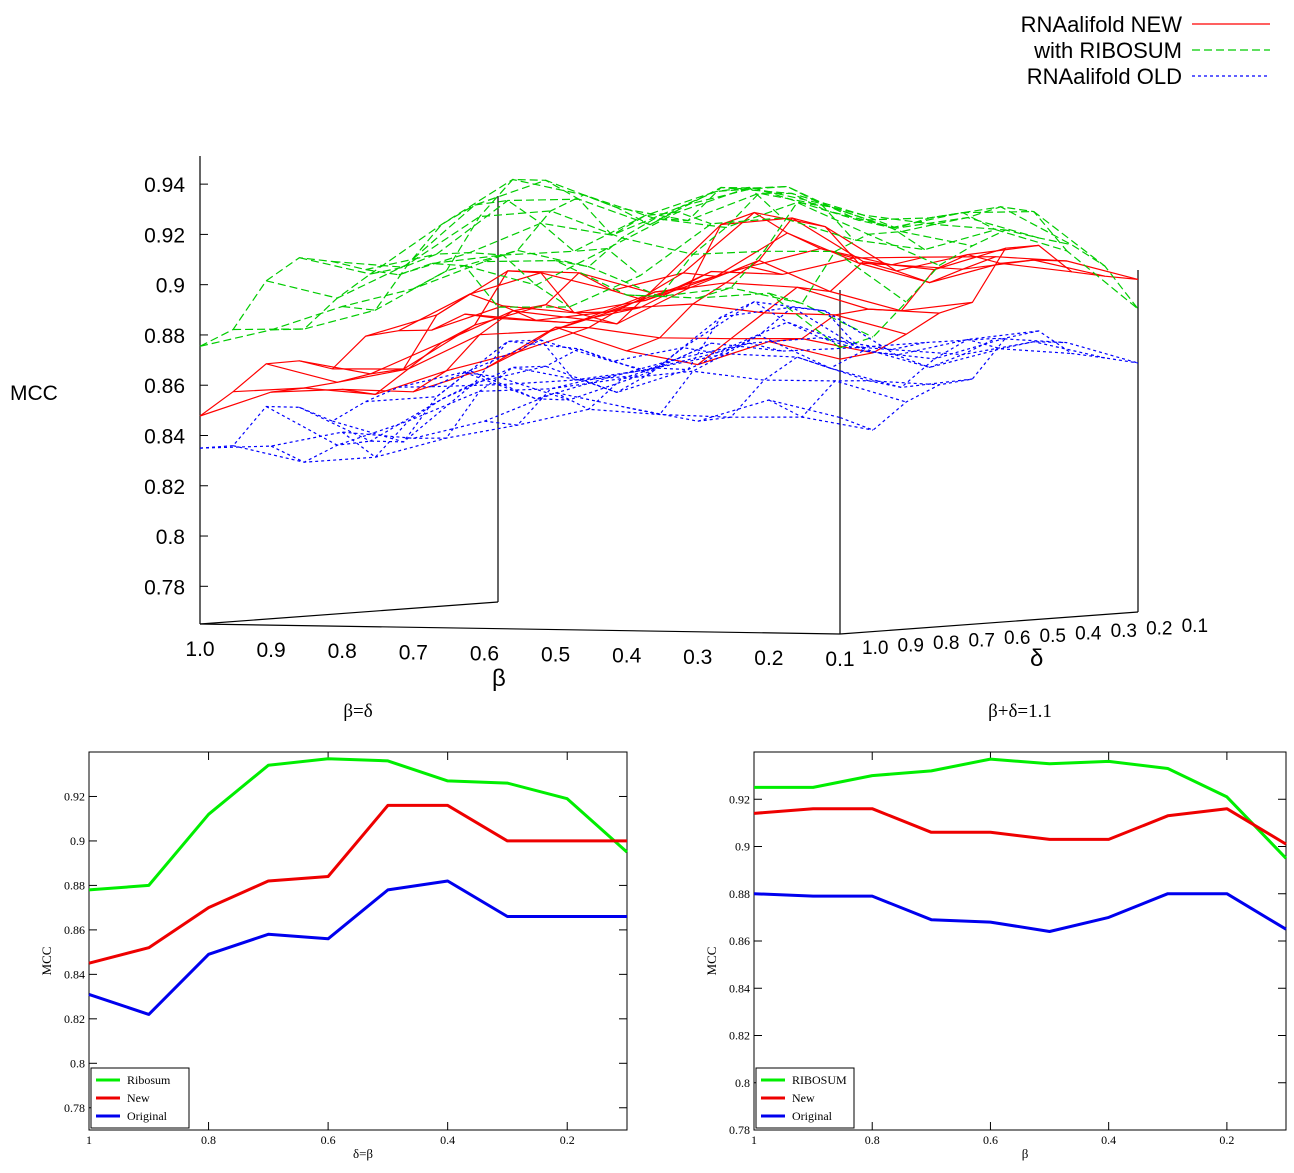 The height and width of the screenshot is (1173, 1294). What do you see at coordinates (1017, 638) in the screenshot?
I see `y-tick-label: 0.6` at bounding box center [1017, 638].